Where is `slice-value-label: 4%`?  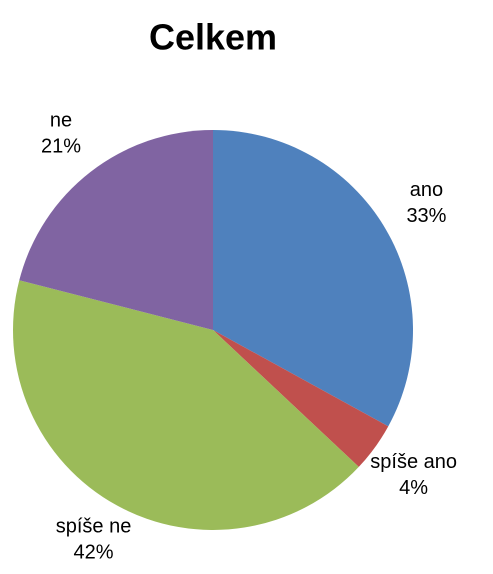 slice-value-label: 4% is located at coordinates (413, 488).